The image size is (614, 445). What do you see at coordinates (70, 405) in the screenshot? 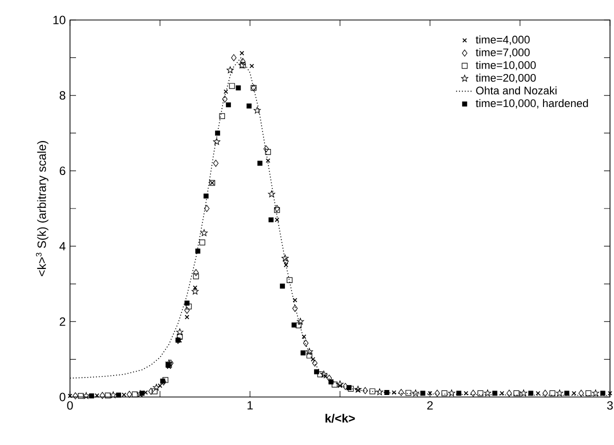
I see `x-tick-label: 0` at bounding box center [70, 405].